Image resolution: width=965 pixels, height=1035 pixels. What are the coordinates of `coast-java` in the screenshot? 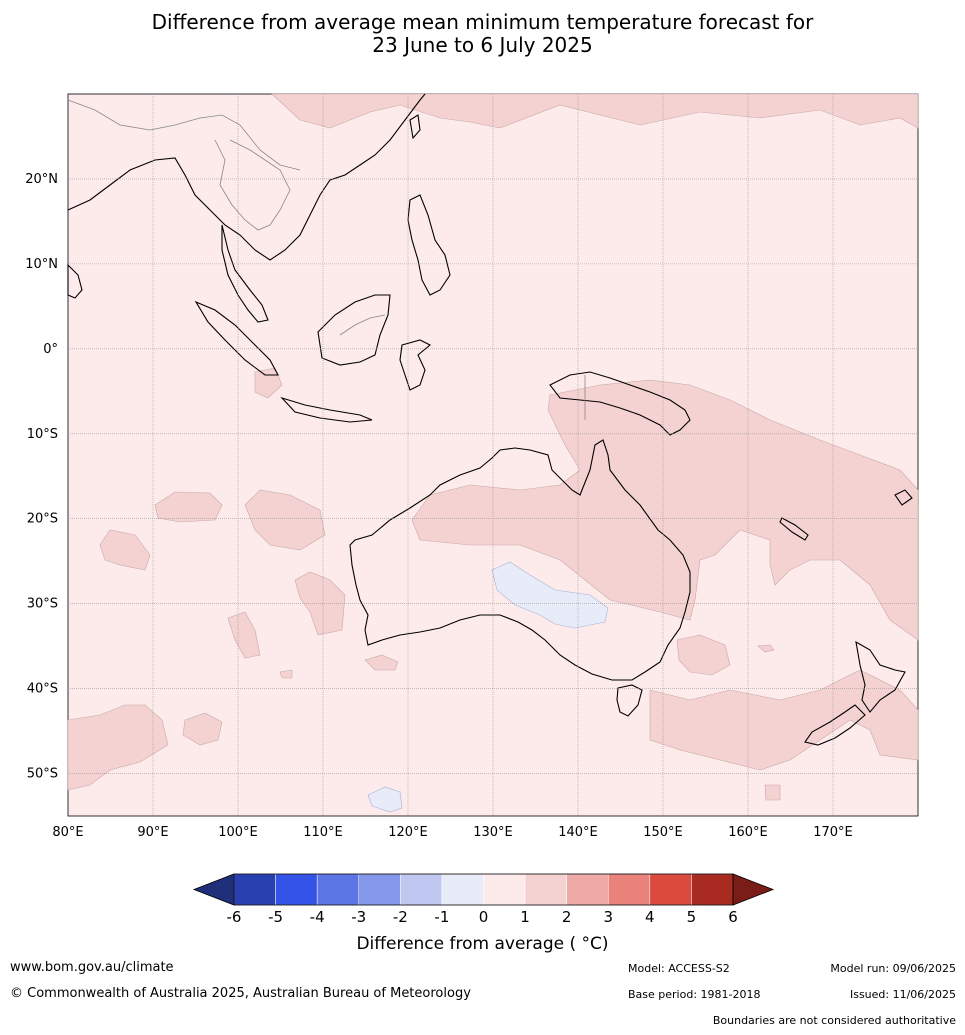 It's located at (326, 409).